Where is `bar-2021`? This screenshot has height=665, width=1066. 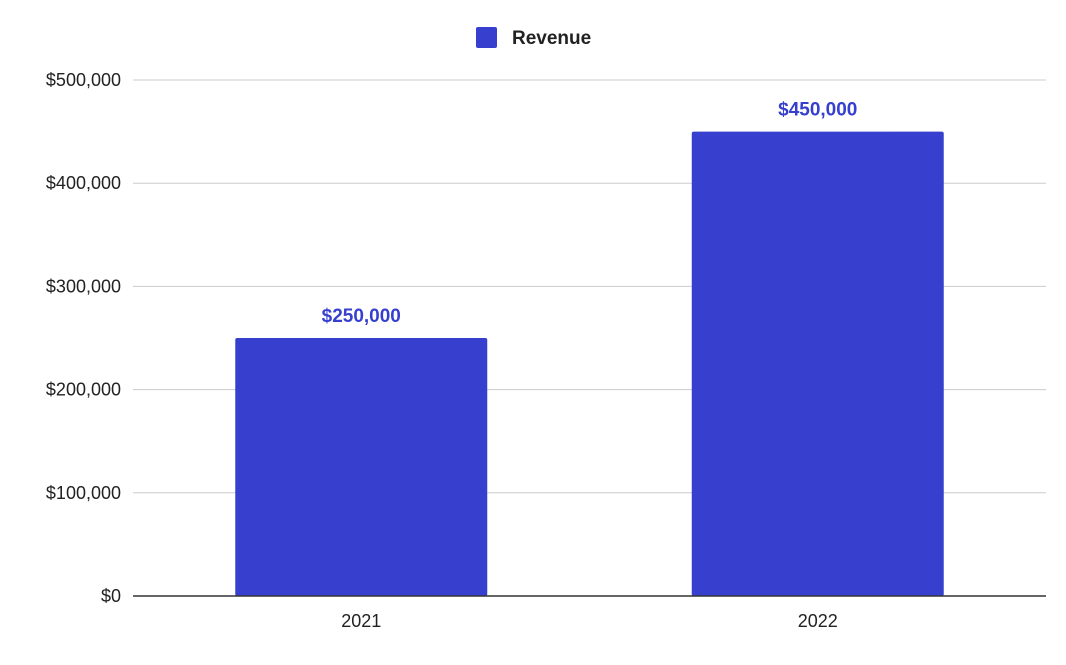
bar-2021 is located at coordinates (361, 467).